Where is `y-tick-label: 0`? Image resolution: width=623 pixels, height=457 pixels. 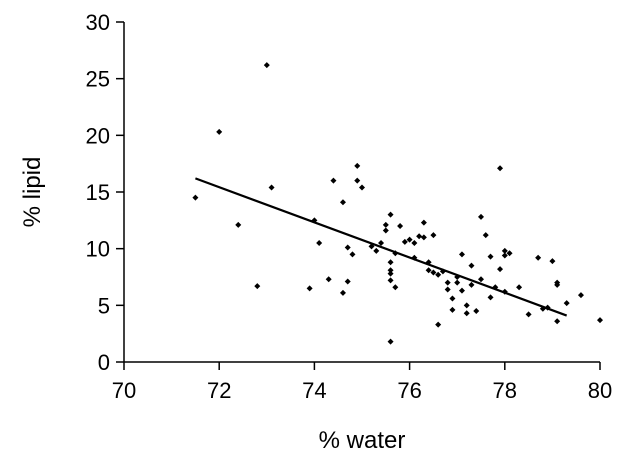
y-tick-label: 0 is located at coordinates (104, 362).